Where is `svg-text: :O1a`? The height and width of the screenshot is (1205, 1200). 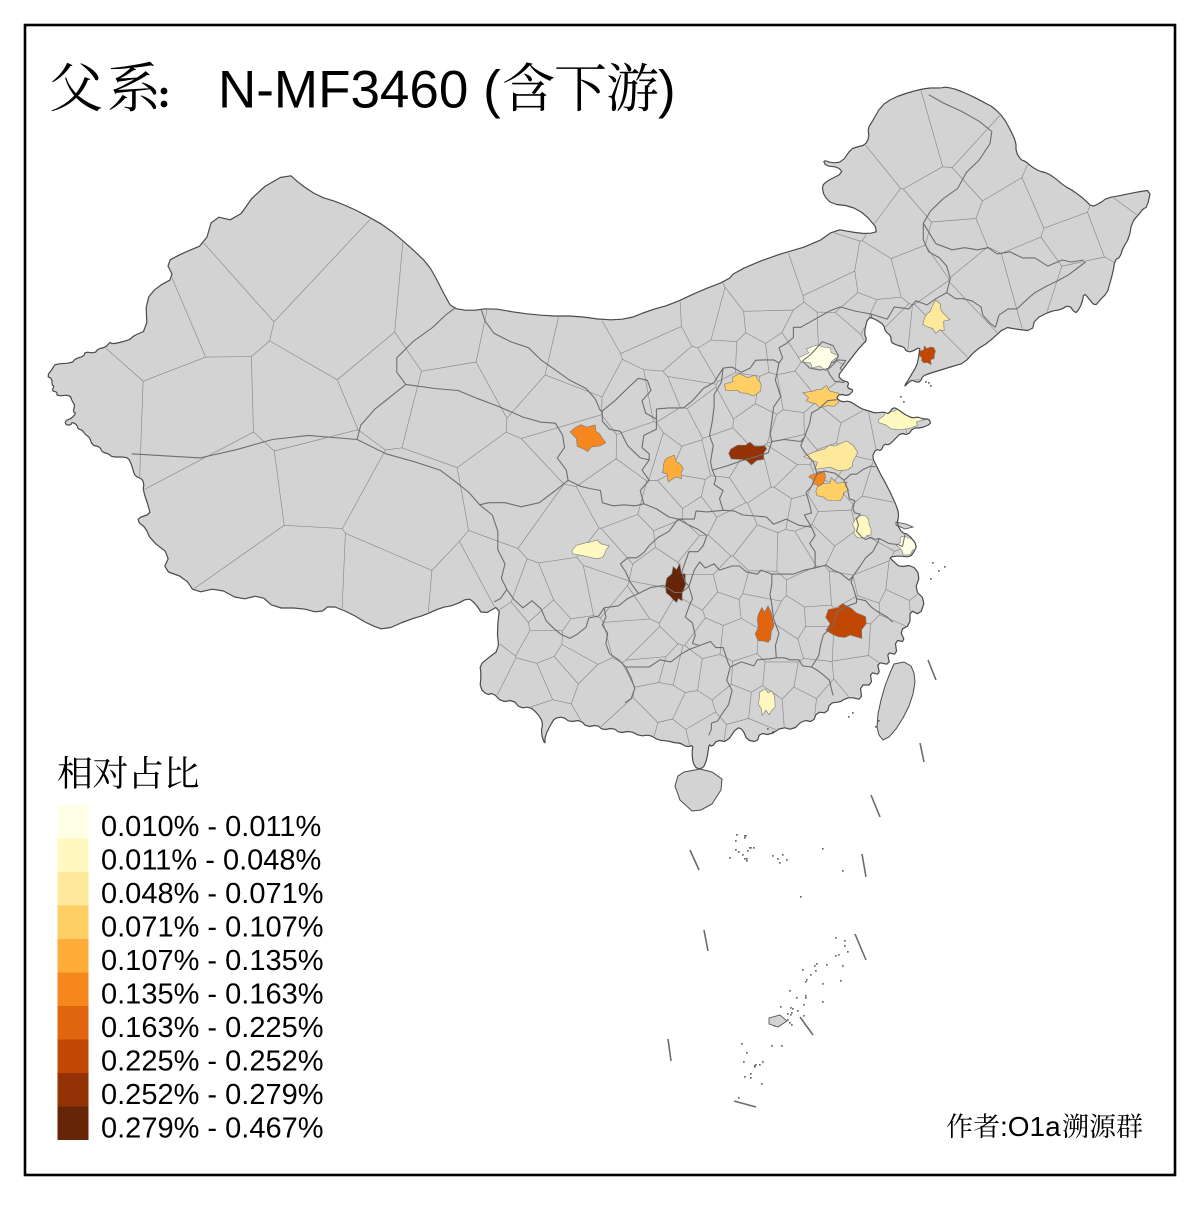 svg-text: :O1a is located at coordinates (1030, 1126).